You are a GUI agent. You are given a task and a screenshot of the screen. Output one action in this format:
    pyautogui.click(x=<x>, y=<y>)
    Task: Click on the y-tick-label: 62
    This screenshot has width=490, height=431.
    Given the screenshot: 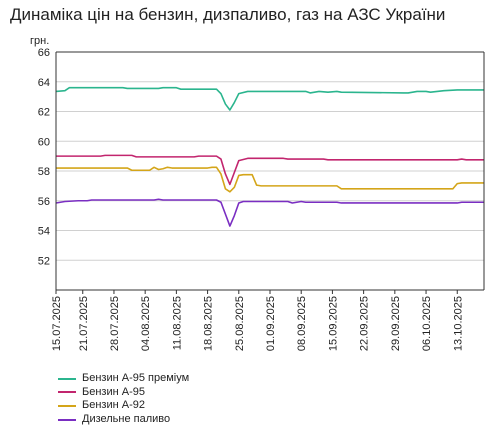 What is the action you would take?
    pyautogui.click(x=44, y=113)
    